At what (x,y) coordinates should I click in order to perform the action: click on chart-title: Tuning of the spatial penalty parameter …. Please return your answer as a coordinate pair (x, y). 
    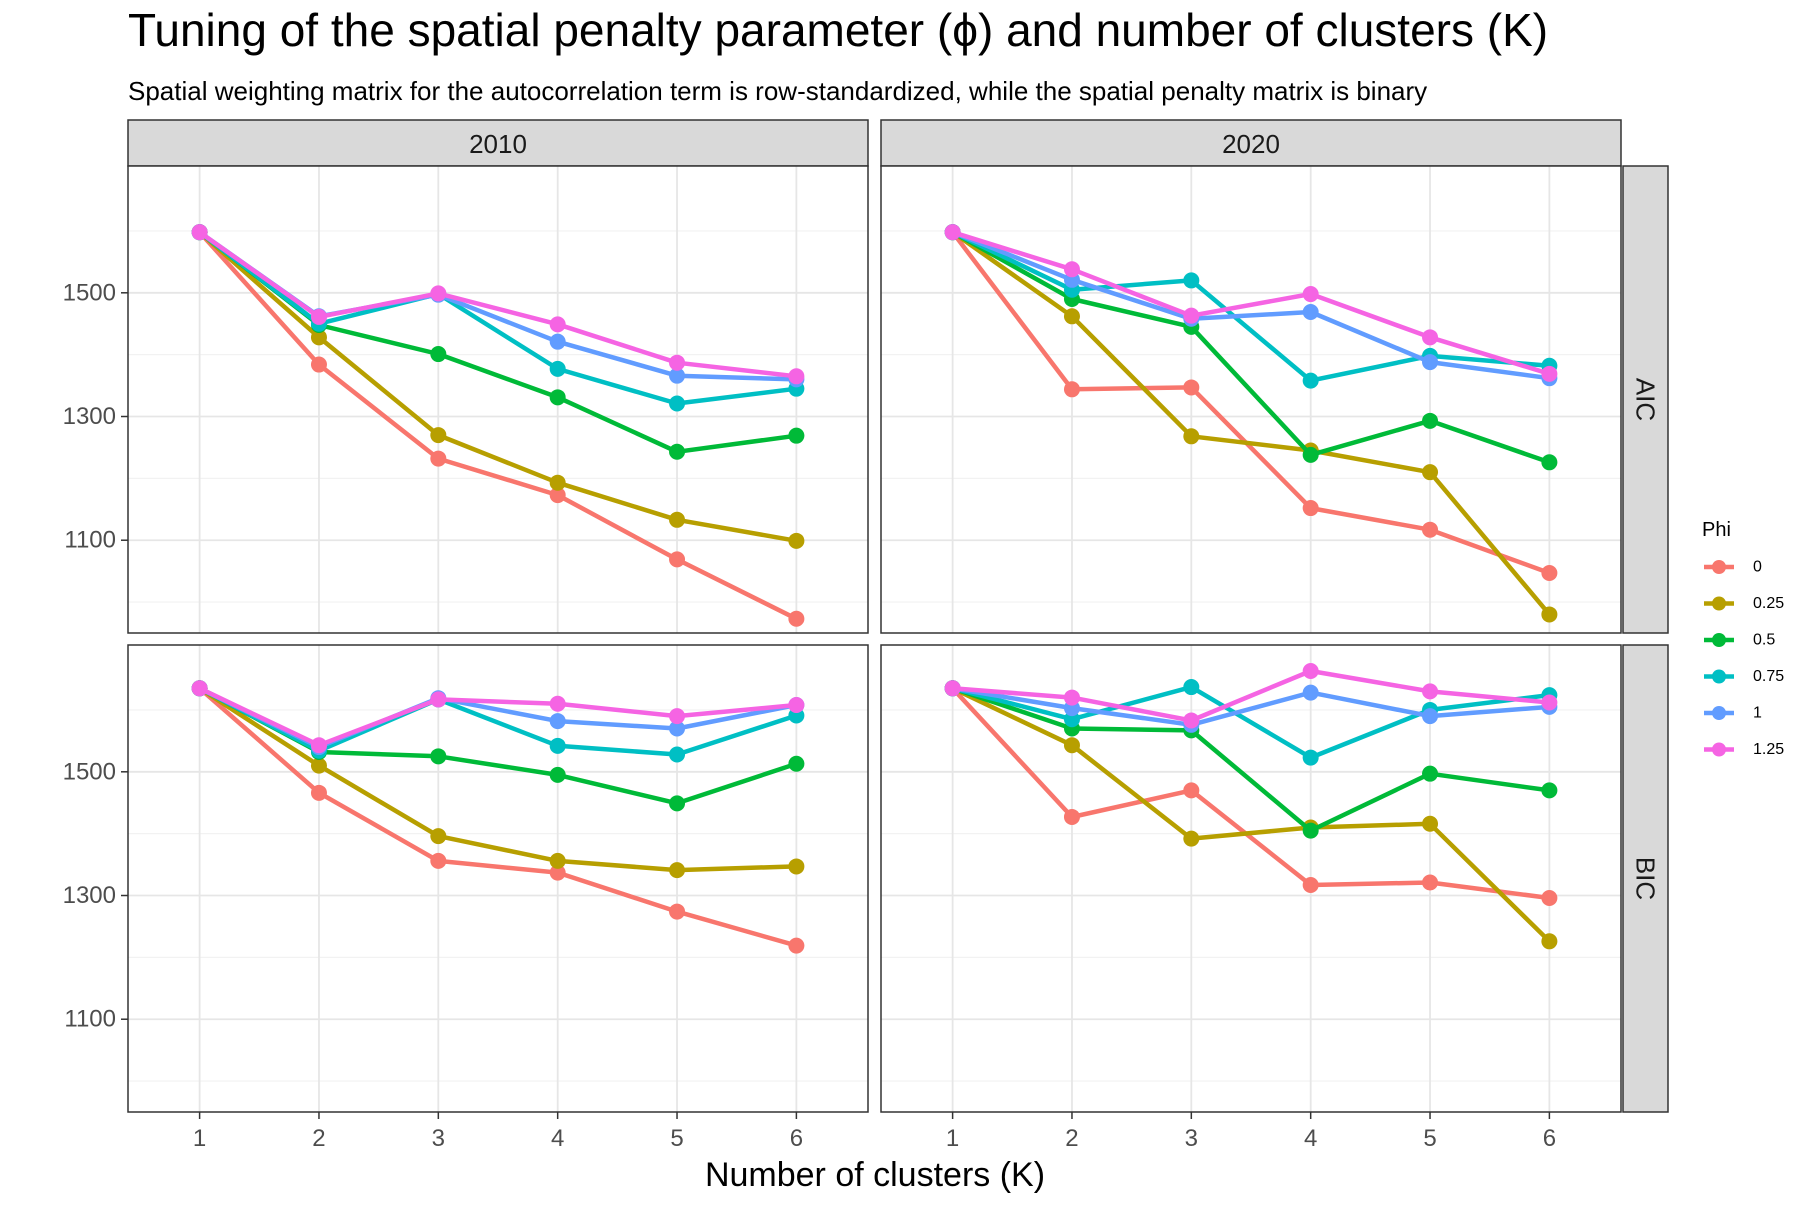
    Looking at the image, I should click on (838, 30).